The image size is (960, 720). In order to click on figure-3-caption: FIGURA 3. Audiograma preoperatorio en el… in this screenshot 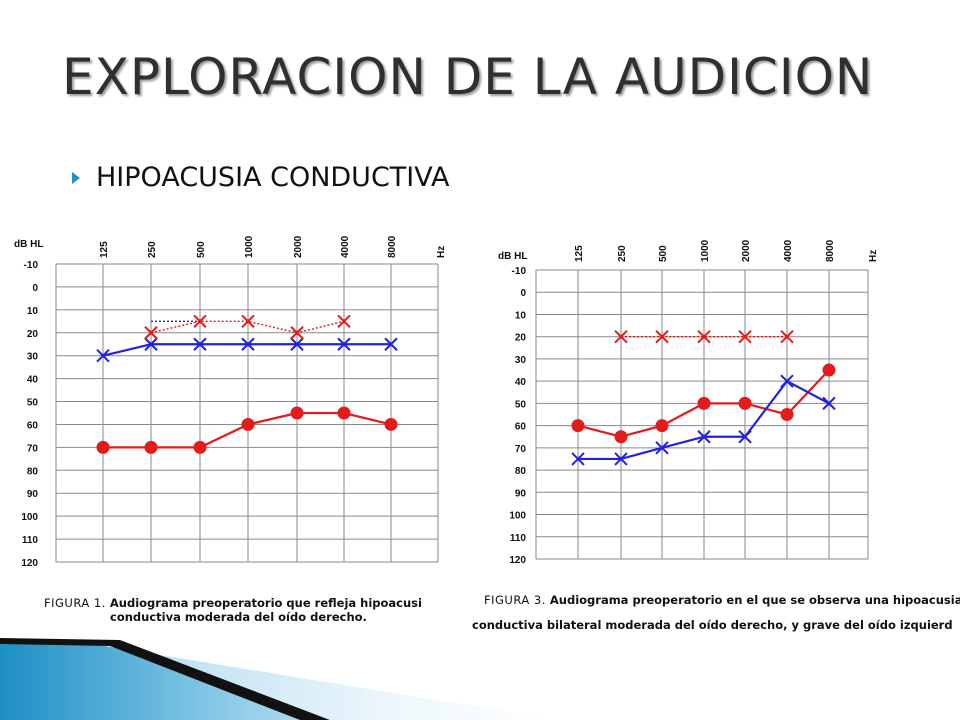, I will do `click(722, 600)`.